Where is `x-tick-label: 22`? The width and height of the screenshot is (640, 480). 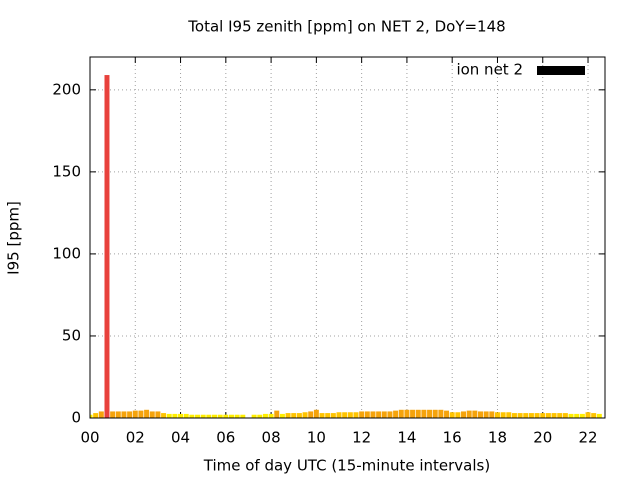
x-tick-label: 22 is located at coordinates (587, 438).